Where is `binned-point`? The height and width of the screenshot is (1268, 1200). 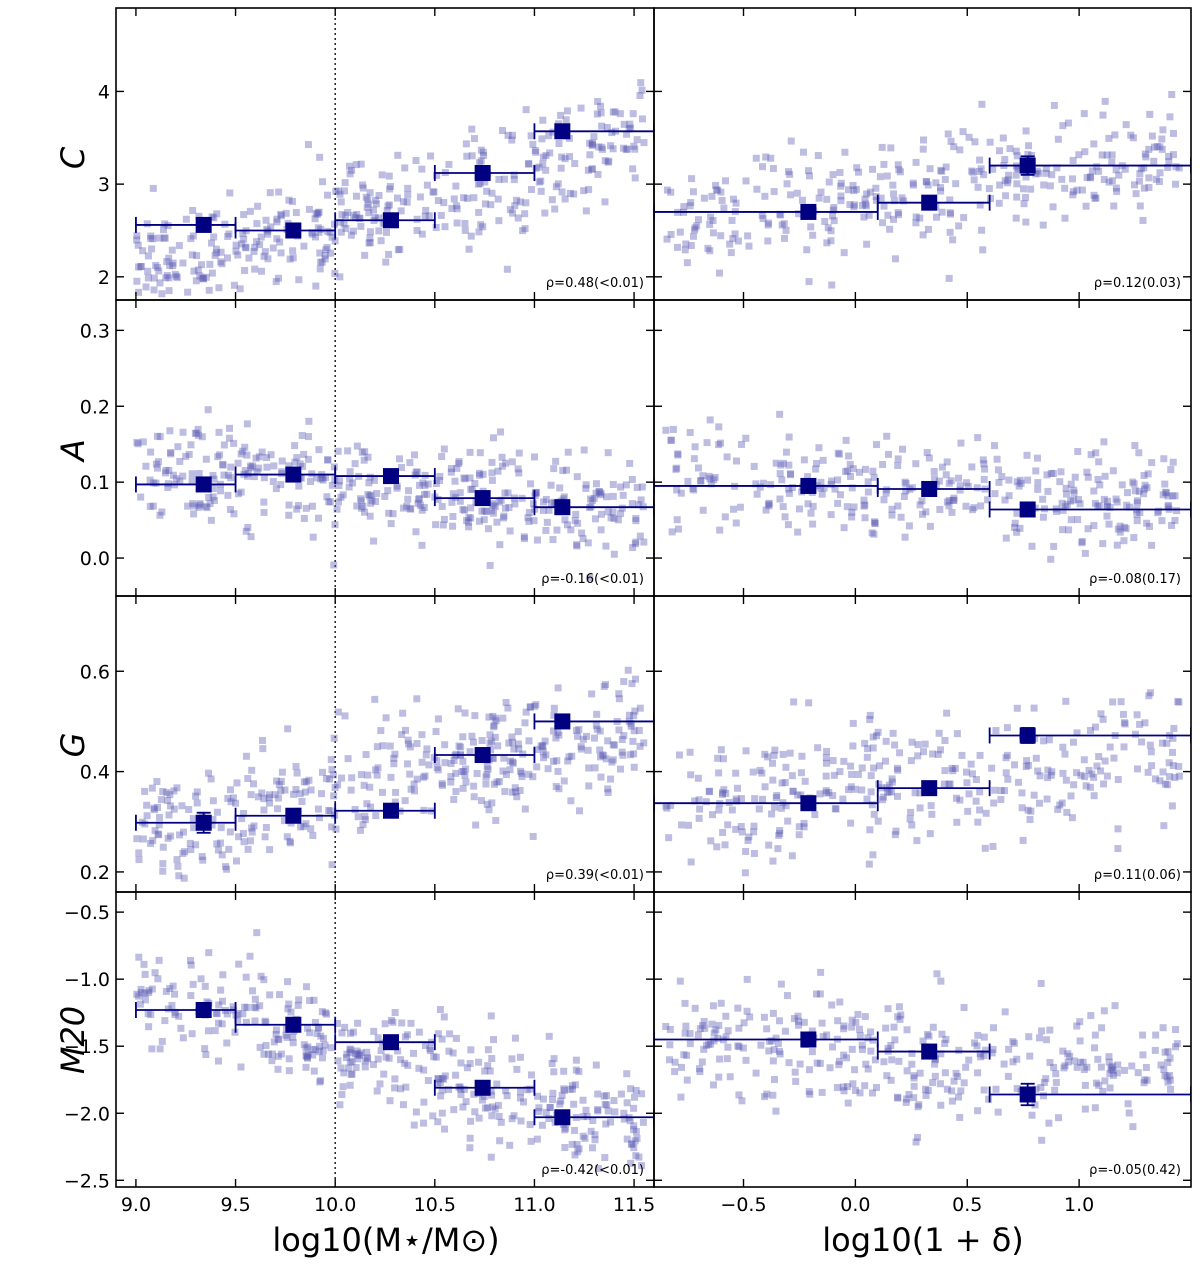 binned-point is located at coordinates (482, 1087).